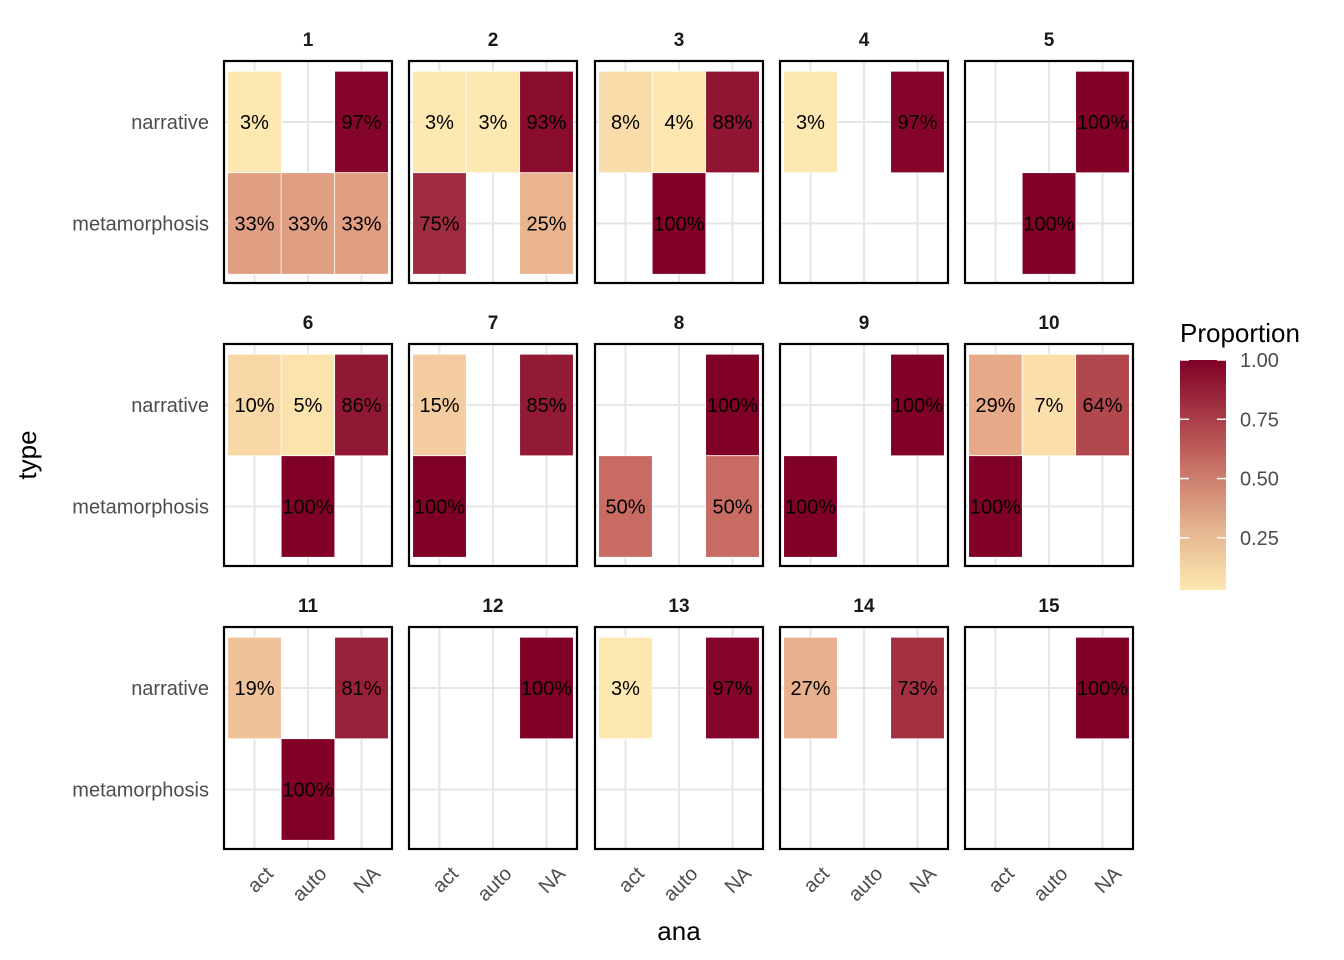 Image resolution: width=1344 pixels, height=960 pixels. What do you see at coordinates (679, 40) in the screenshot?
I see `facet-title: 3` at bounding box center [679, 40].